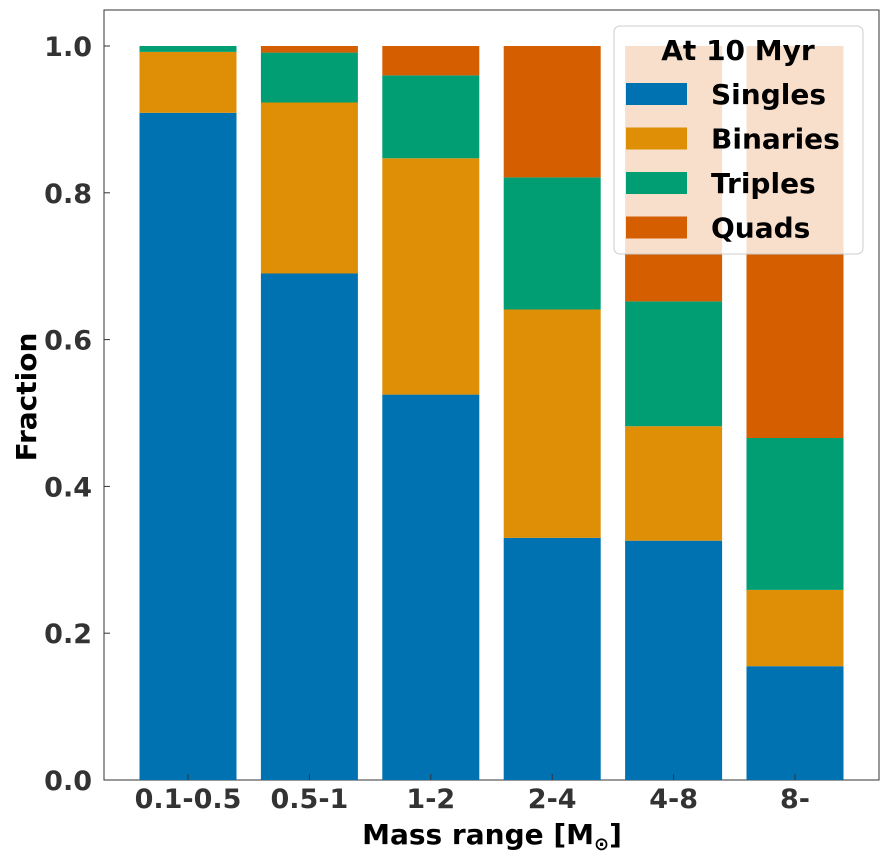 The width and height of the screenshot is (889, 862). Describe the element at coordinates (309, 799) in the screenshot. I see `x-tick-label: 0.5-1` at that location.